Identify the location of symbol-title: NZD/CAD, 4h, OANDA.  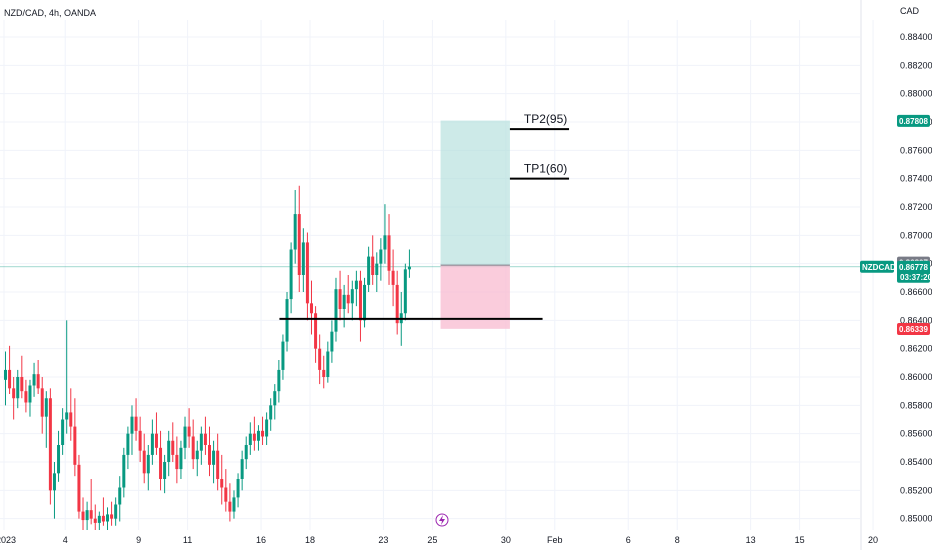
(50, 13).